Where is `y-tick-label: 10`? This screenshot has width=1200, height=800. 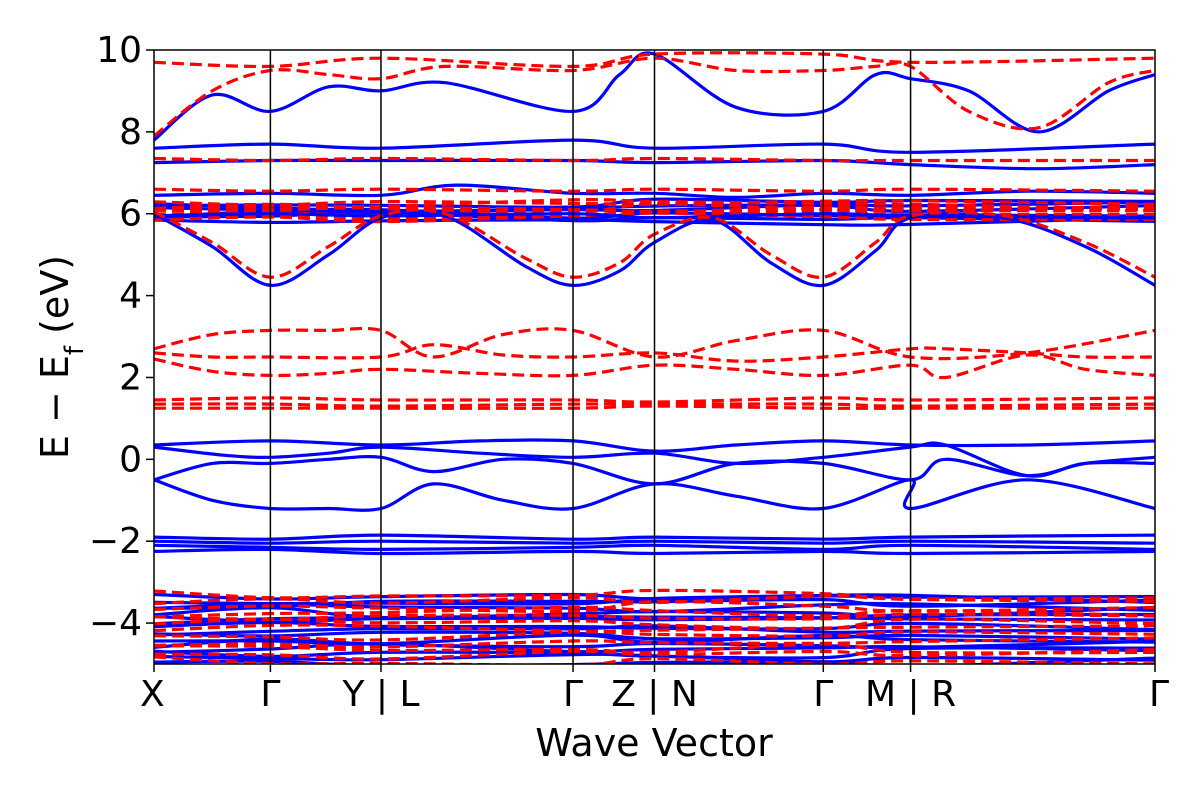
y-tick-label: 10 is located at coordinates (119, 50).